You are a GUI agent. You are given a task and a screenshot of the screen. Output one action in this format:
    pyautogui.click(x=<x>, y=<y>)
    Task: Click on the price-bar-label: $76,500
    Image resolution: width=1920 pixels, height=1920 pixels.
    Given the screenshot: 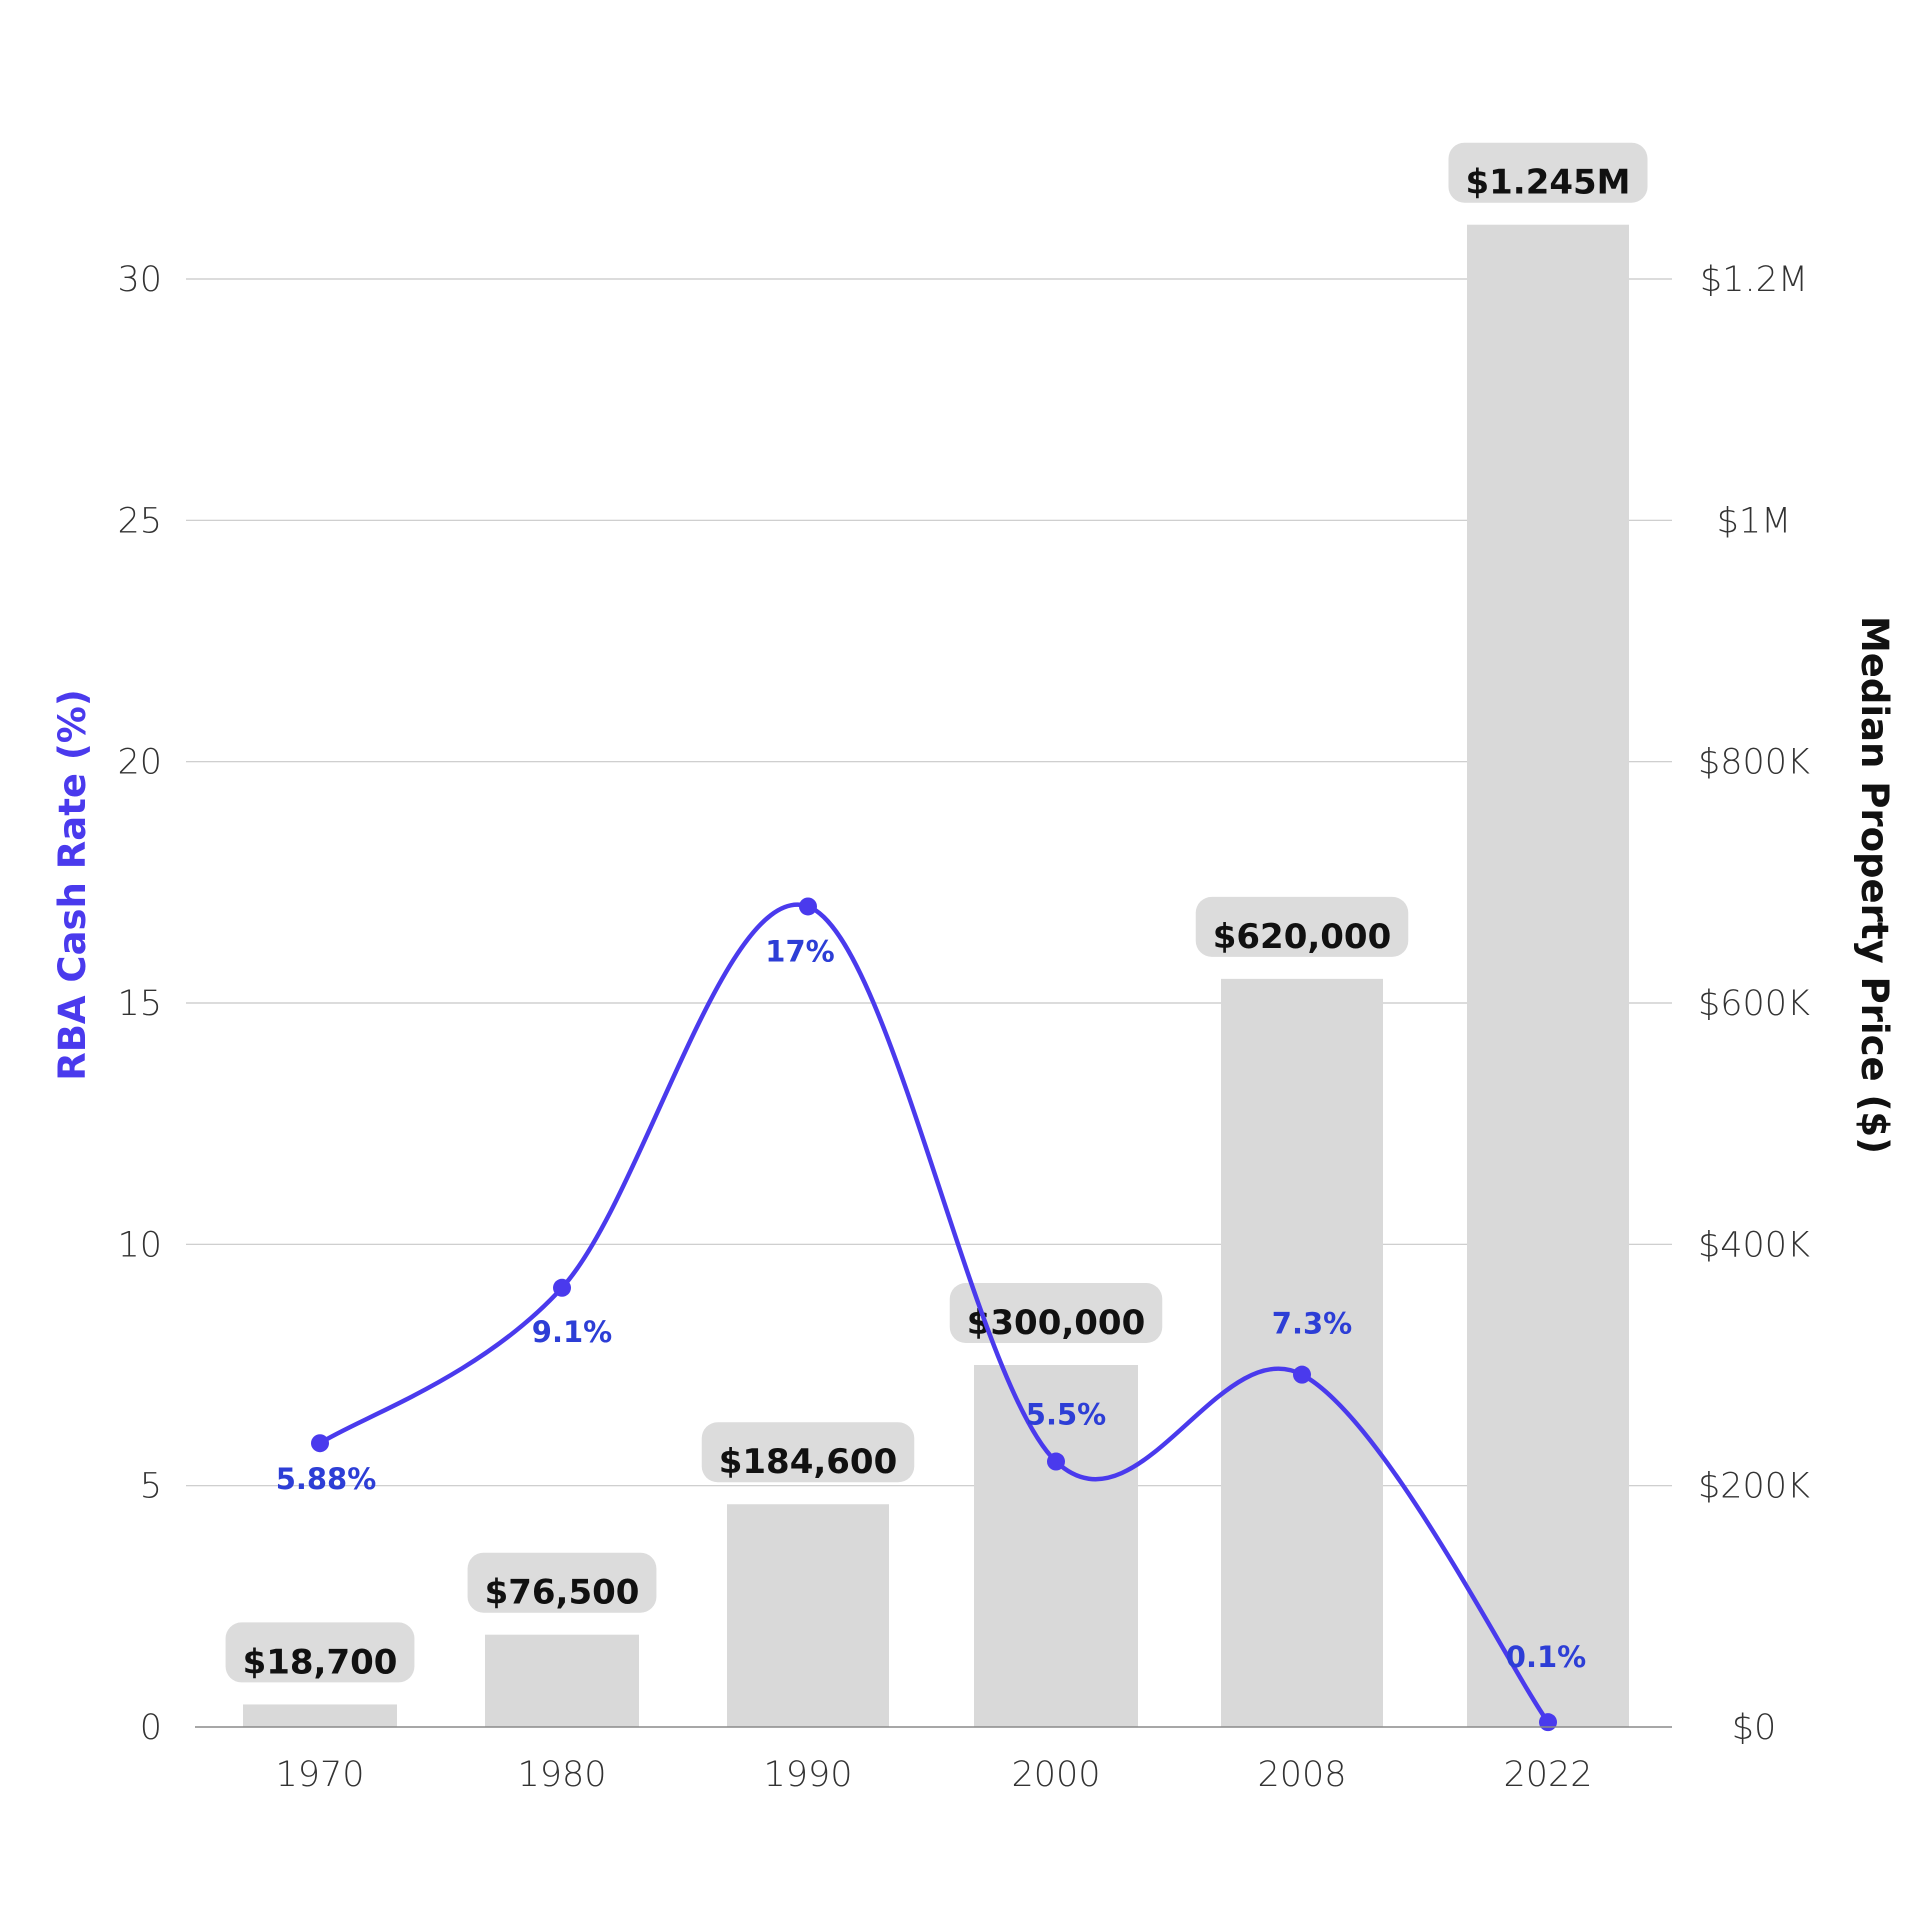 What is the action you would take?
    pyautogui.click(x=562, y=1582)
    